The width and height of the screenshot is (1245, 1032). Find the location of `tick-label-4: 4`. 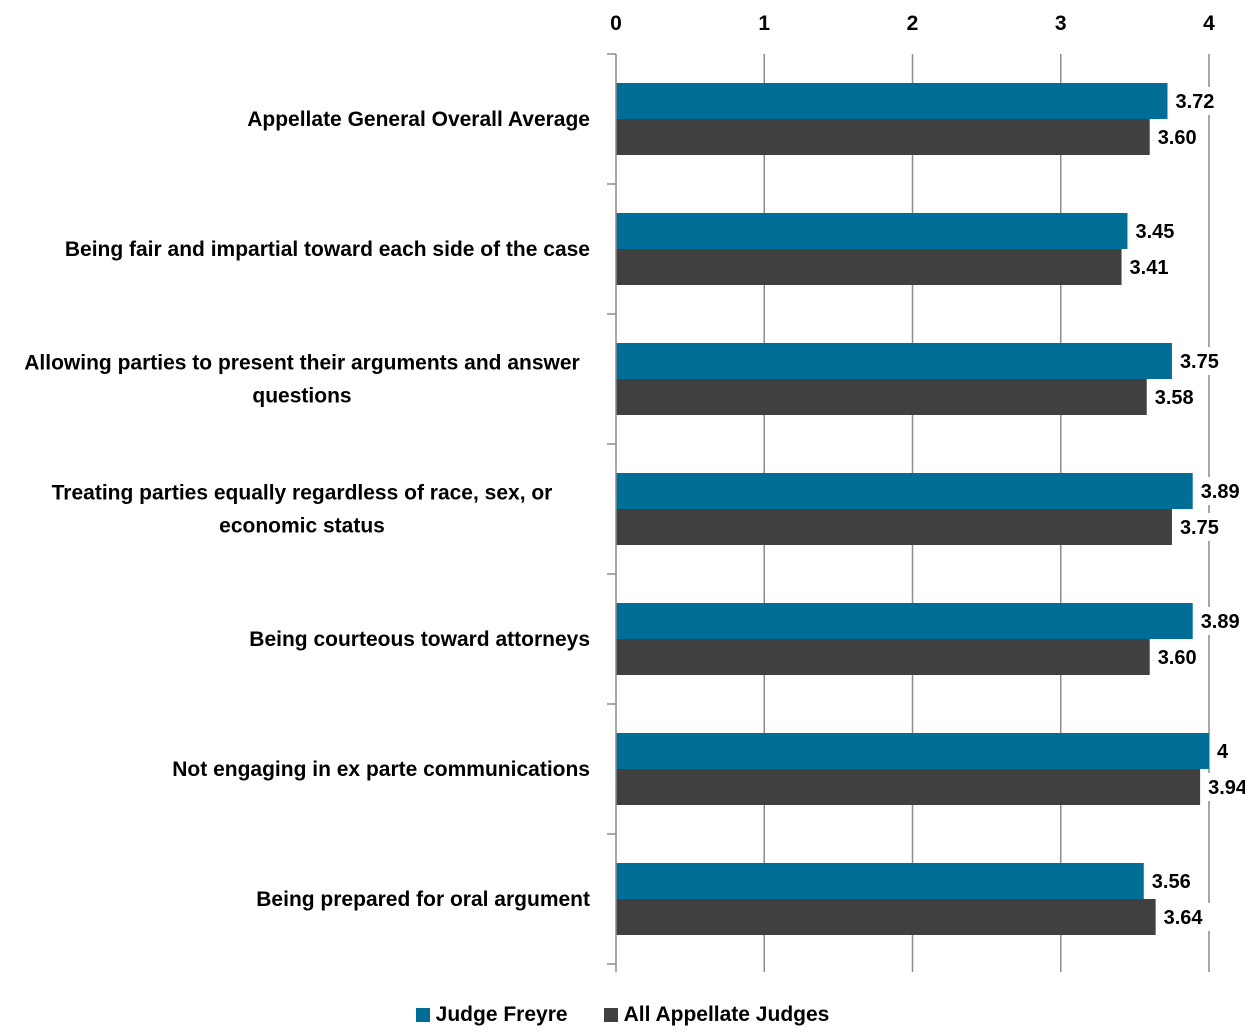

tick-label-4: 4 is located at coordinates (1209, 23).